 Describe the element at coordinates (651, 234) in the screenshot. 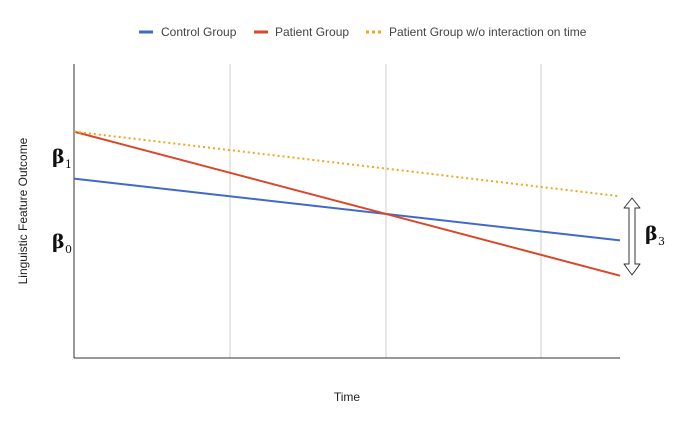

I see `beta3-symbol: β` at that location.